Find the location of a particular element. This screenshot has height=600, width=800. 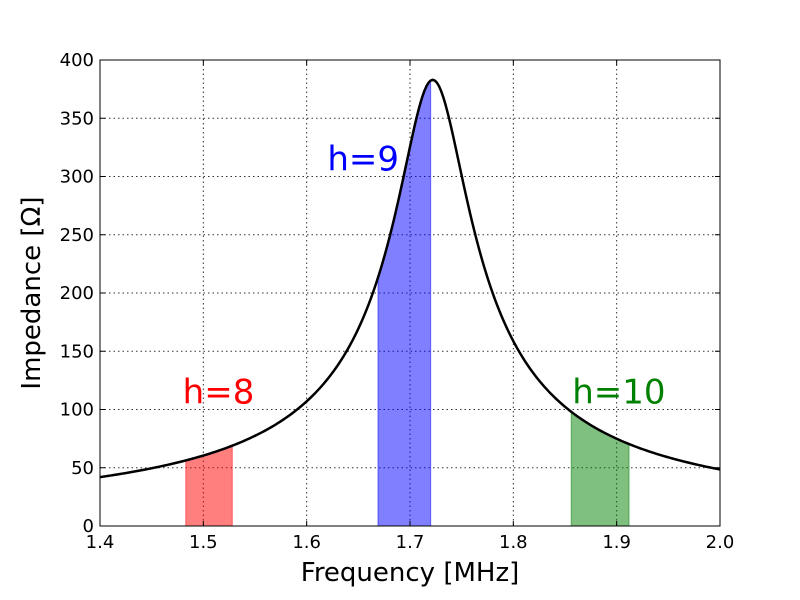

band-label-h-9: h=9 is located at coordinates (363, 160).